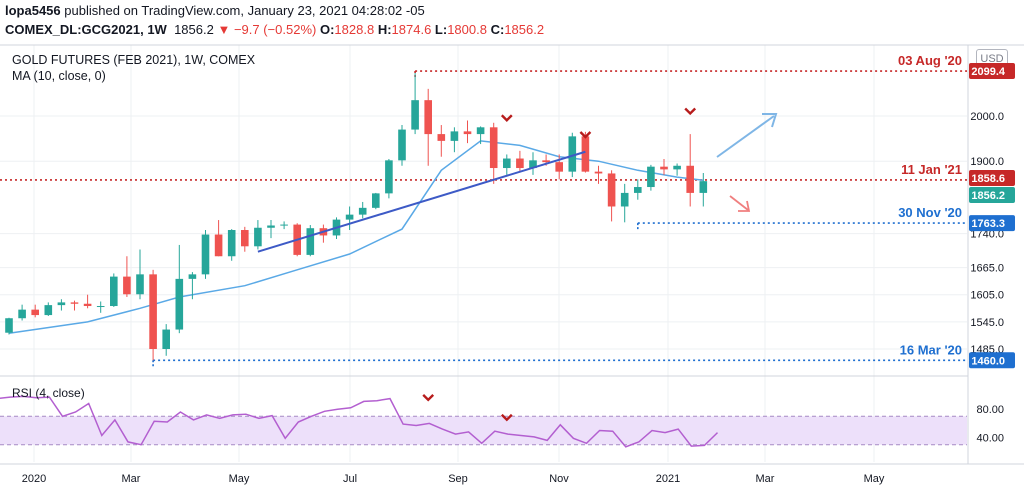 Image resolution: width=1024 pixels, height=497 pixels. Describe the element at coordinates (467, 29) in the screenshot. I see `low-value: 1800.8` at that location.